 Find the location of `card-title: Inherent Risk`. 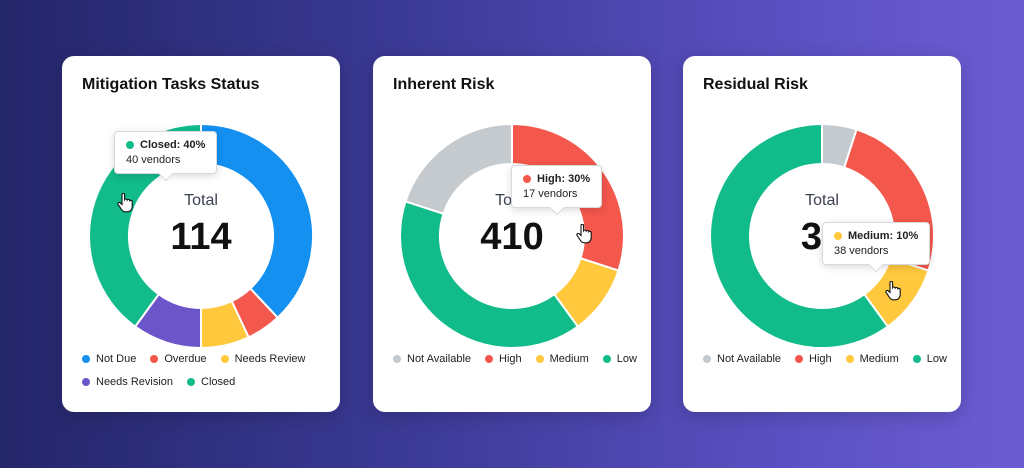

card-title: Inherent Risk is located at coordinates (444, 84).